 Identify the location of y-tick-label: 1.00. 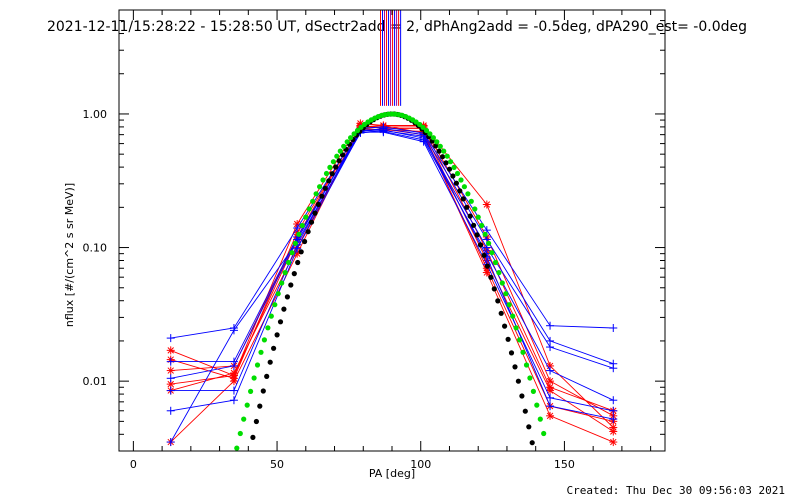
(95, 114).